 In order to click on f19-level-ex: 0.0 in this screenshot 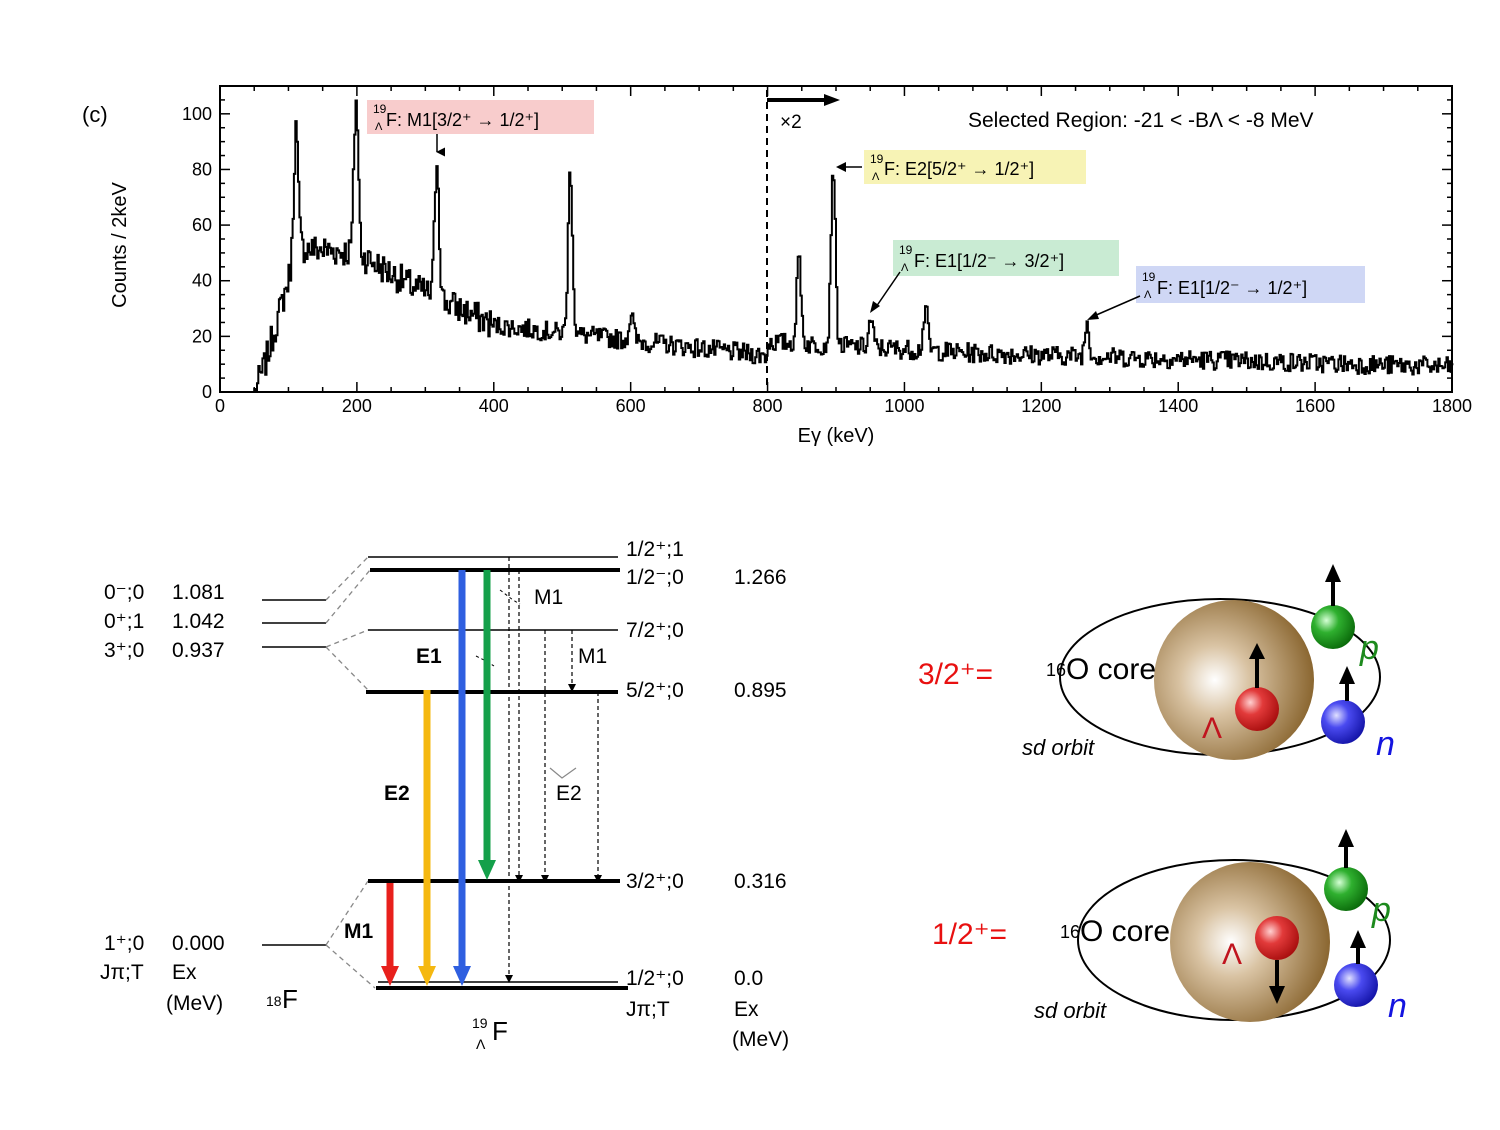, I will do `click(748, 978)`.